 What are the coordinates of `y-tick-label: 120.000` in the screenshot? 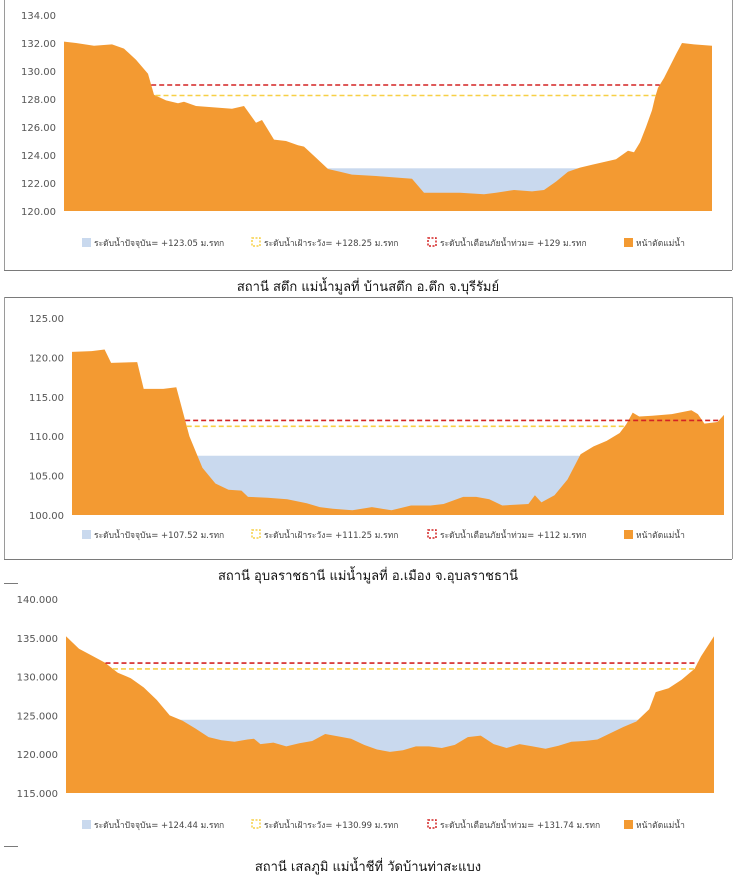 It's located at (37, 755).